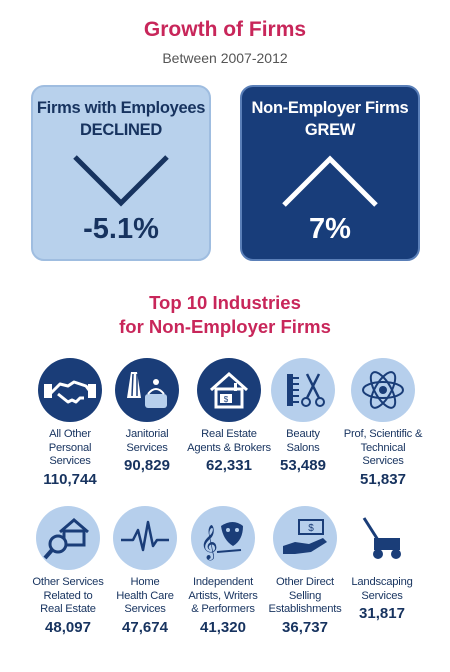 The width and height of the screenshot is (450, 672). What do you see at coordinates (303, 465) in the screenshot?
I see `industry-value: 53,489` at bounding box center [303, 465].